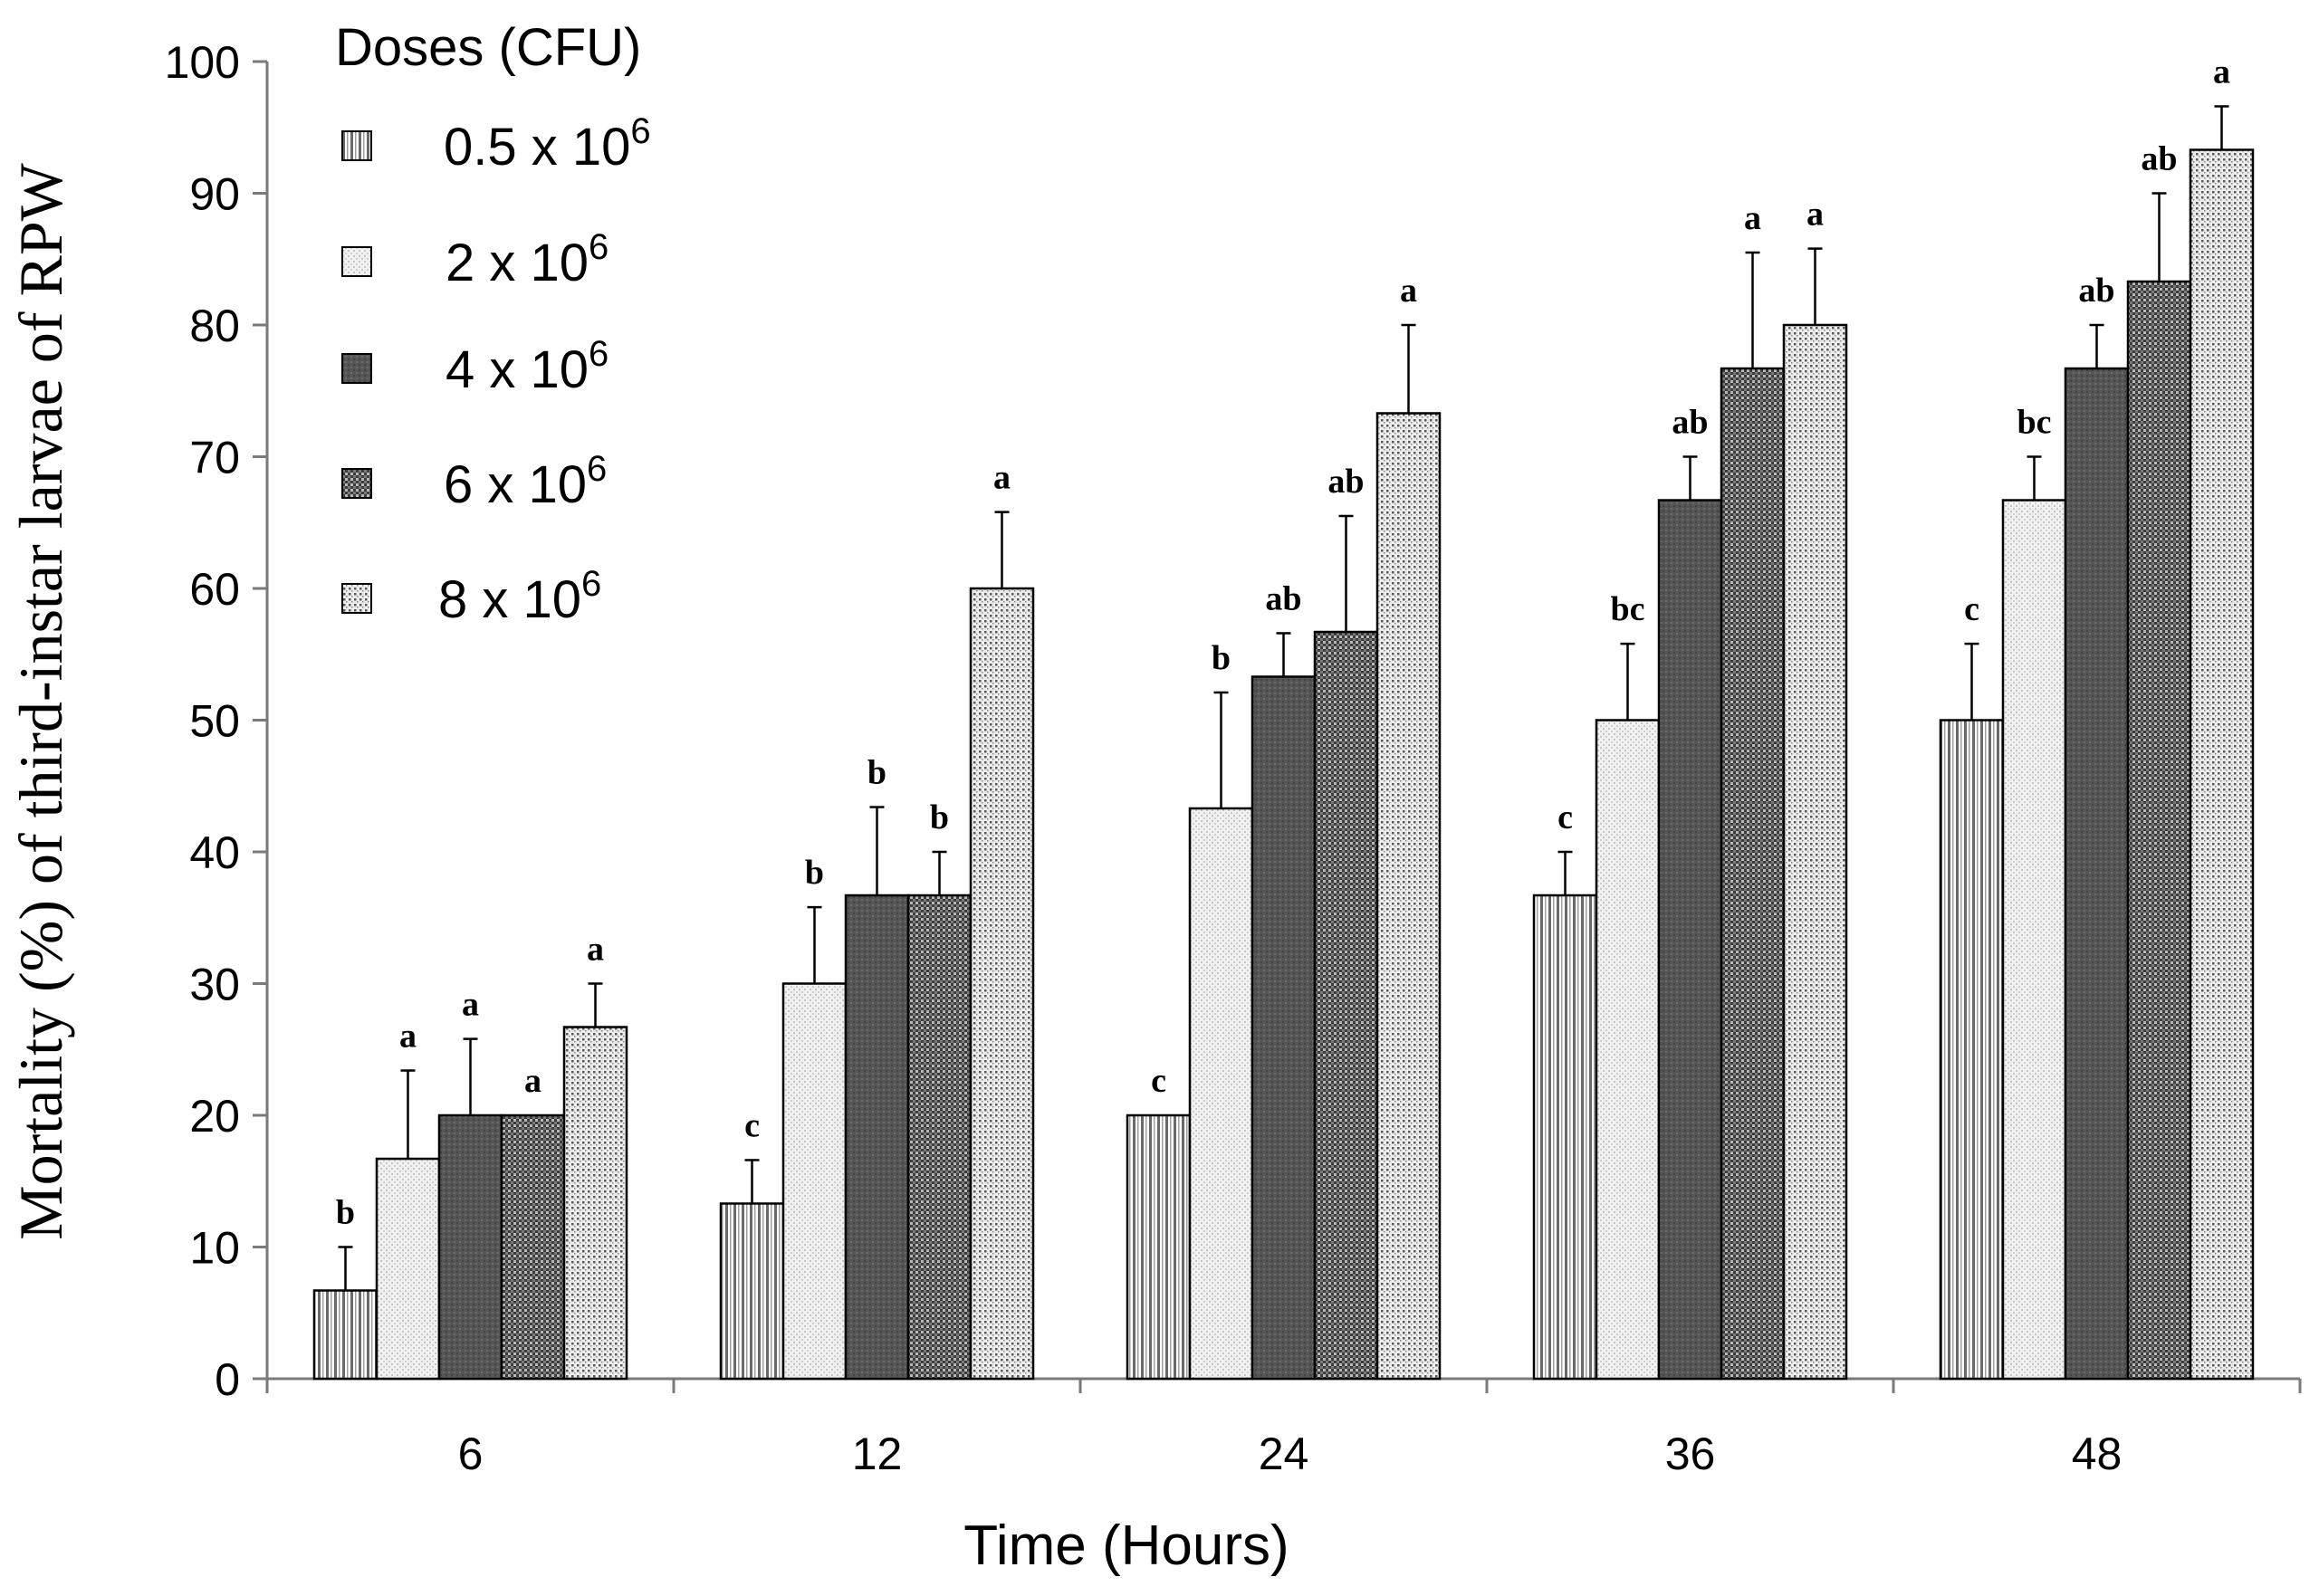 Image resolution: width=2319 pixels, height=1596 pixels. What do you see at coordinates (527, 366) in the screenshot?
I see `legend-entry: 4 x 10⁶` at bounding box center [527, 366].